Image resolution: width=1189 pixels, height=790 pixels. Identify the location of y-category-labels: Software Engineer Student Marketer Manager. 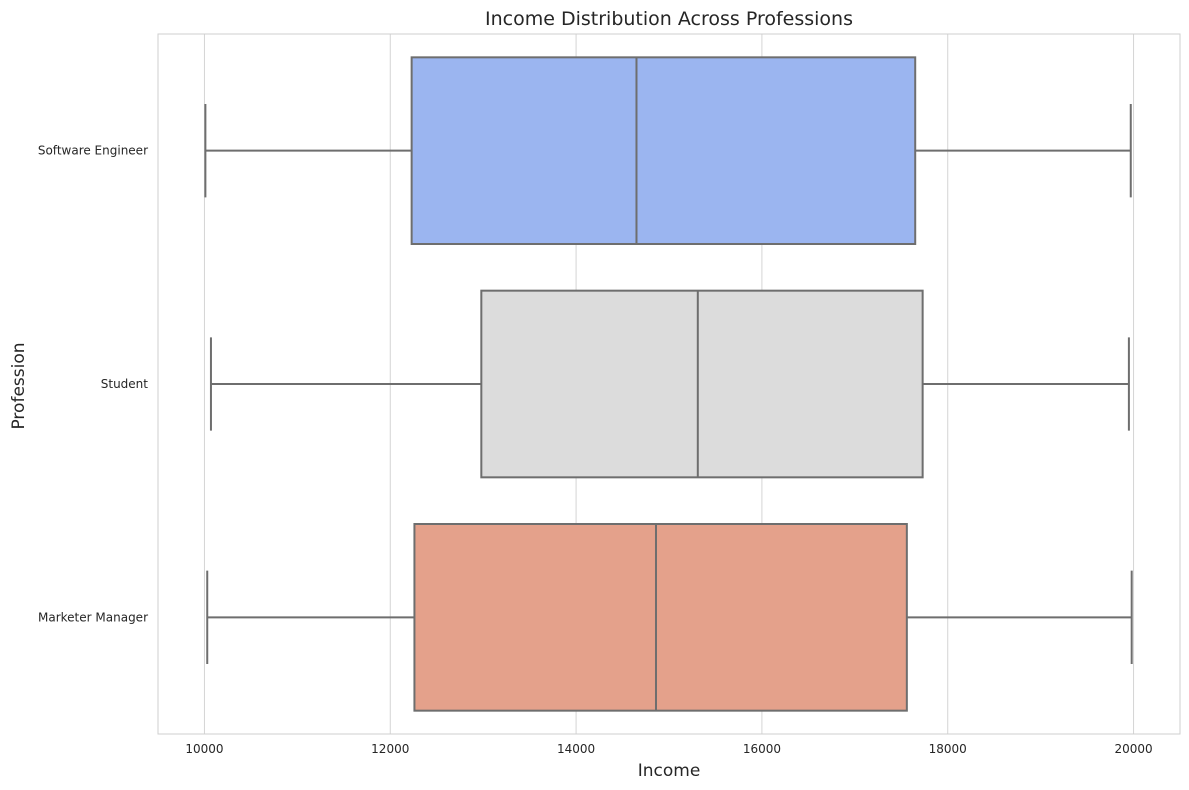
(93, 384).